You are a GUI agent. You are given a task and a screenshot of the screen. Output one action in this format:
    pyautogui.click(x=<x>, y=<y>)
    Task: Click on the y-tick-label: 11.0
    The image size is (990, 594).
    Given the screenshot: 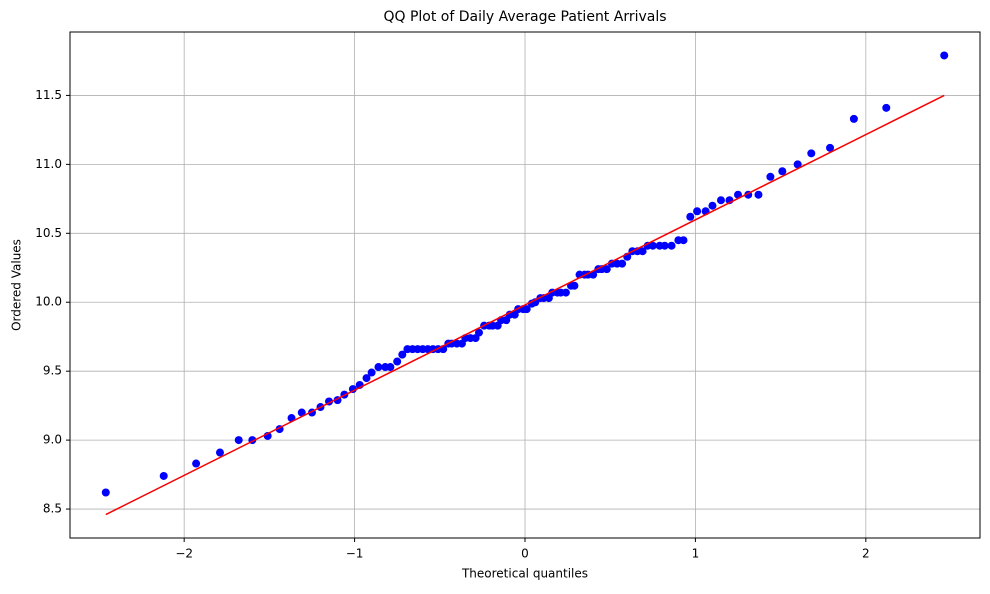 What is the action you would take?
    pyautogui.click(x=48, y=164)
    